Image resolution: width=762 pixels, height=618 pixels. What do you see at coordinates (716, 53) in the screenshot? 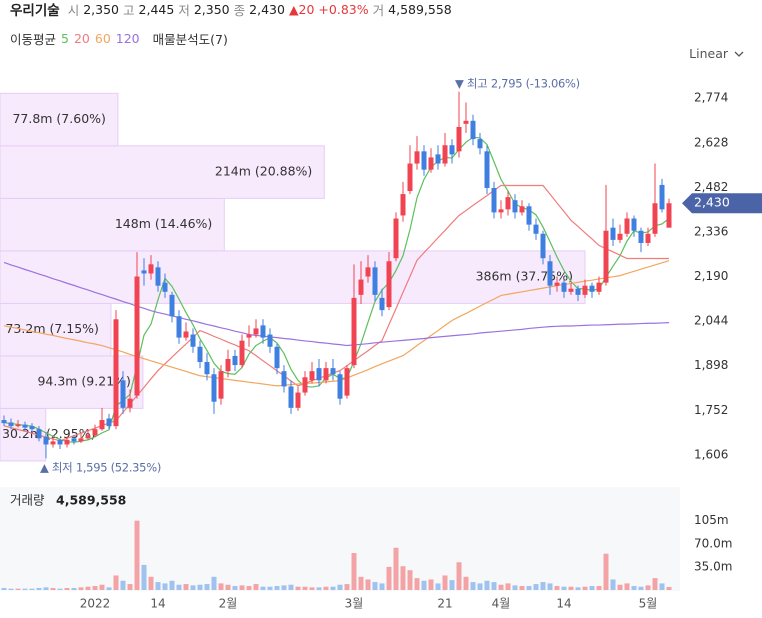
I see `scale-menu: Linear` at bounding box center [716, 53].